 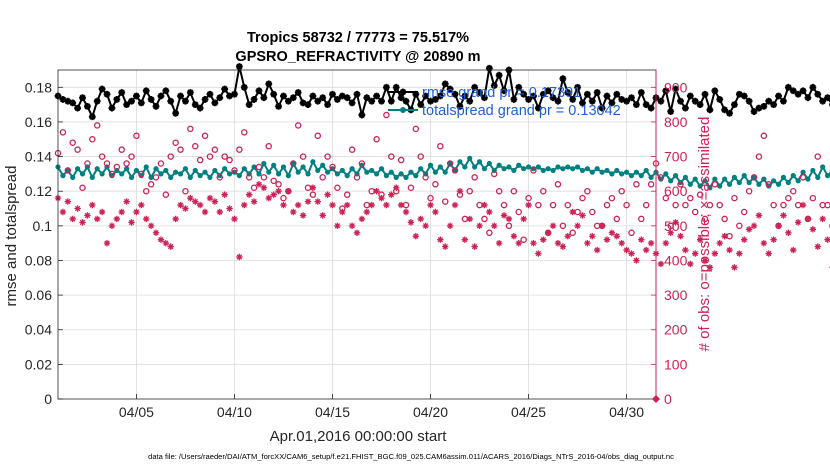 I want to click on y-right-tick-label: 200, so click(x=676, y=330).